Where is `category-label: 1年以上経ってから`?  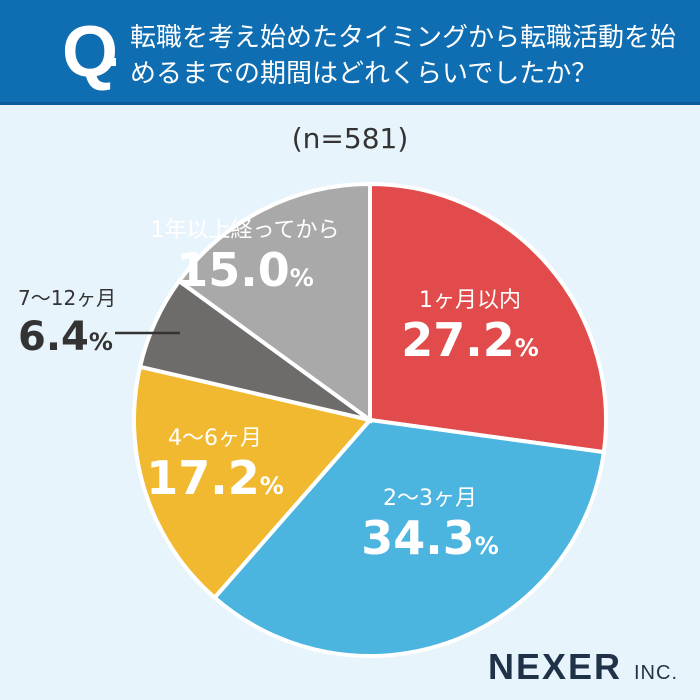
category-label: 1年以上経ってから is located at coordinates (245, 230).